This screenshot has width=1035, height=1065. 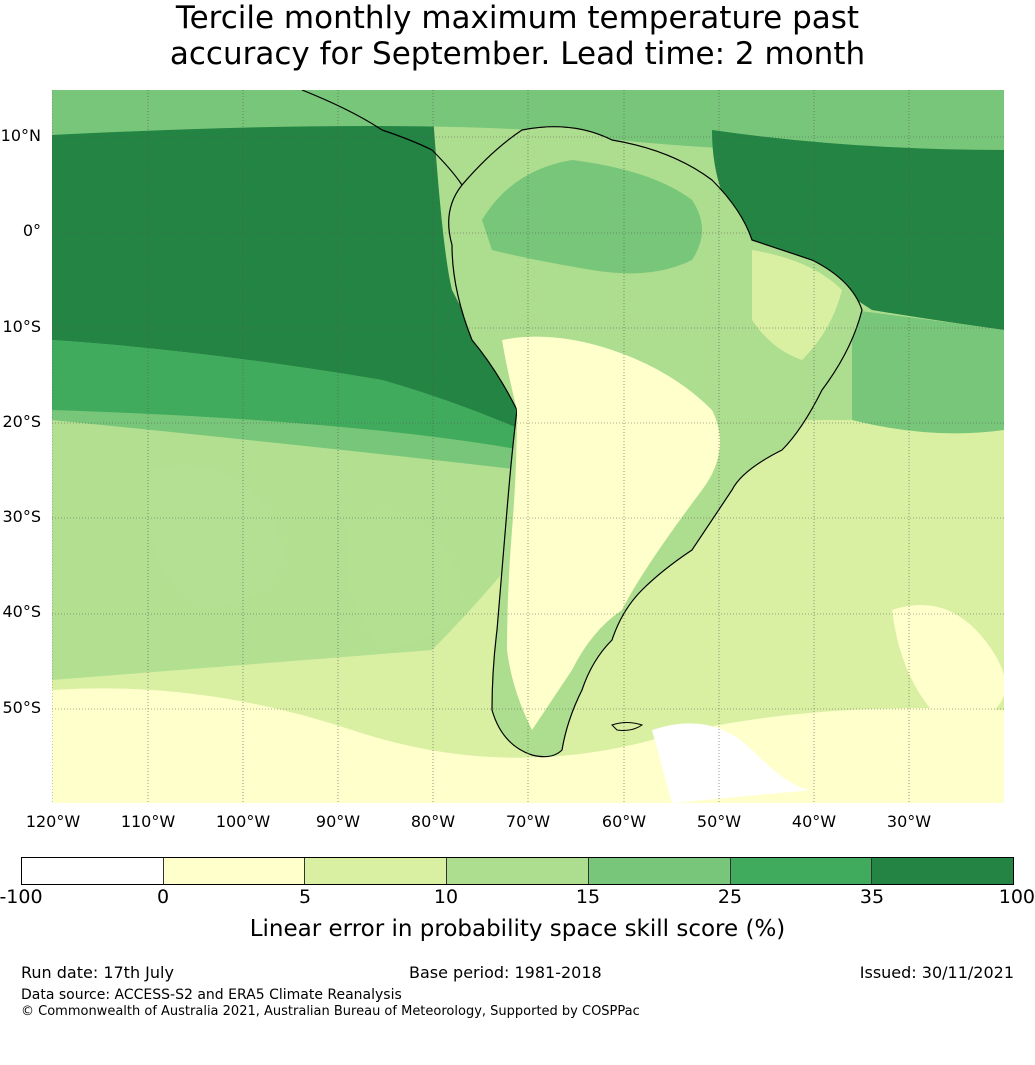 I want to click on falkland-islands, so click(x=627, y=726).